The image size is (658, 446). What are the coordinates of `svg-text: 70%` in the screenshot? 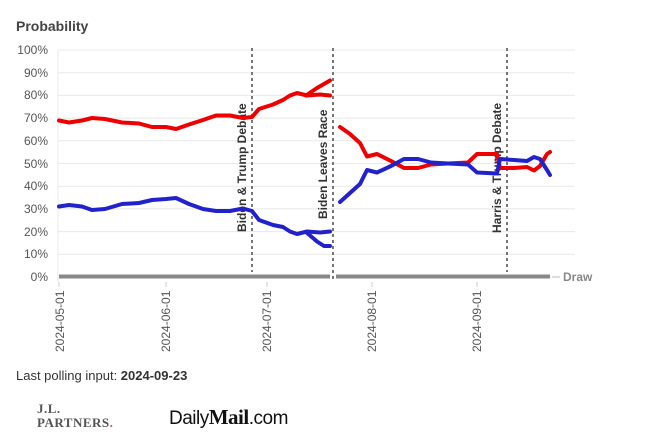 It's located at (36, 118).